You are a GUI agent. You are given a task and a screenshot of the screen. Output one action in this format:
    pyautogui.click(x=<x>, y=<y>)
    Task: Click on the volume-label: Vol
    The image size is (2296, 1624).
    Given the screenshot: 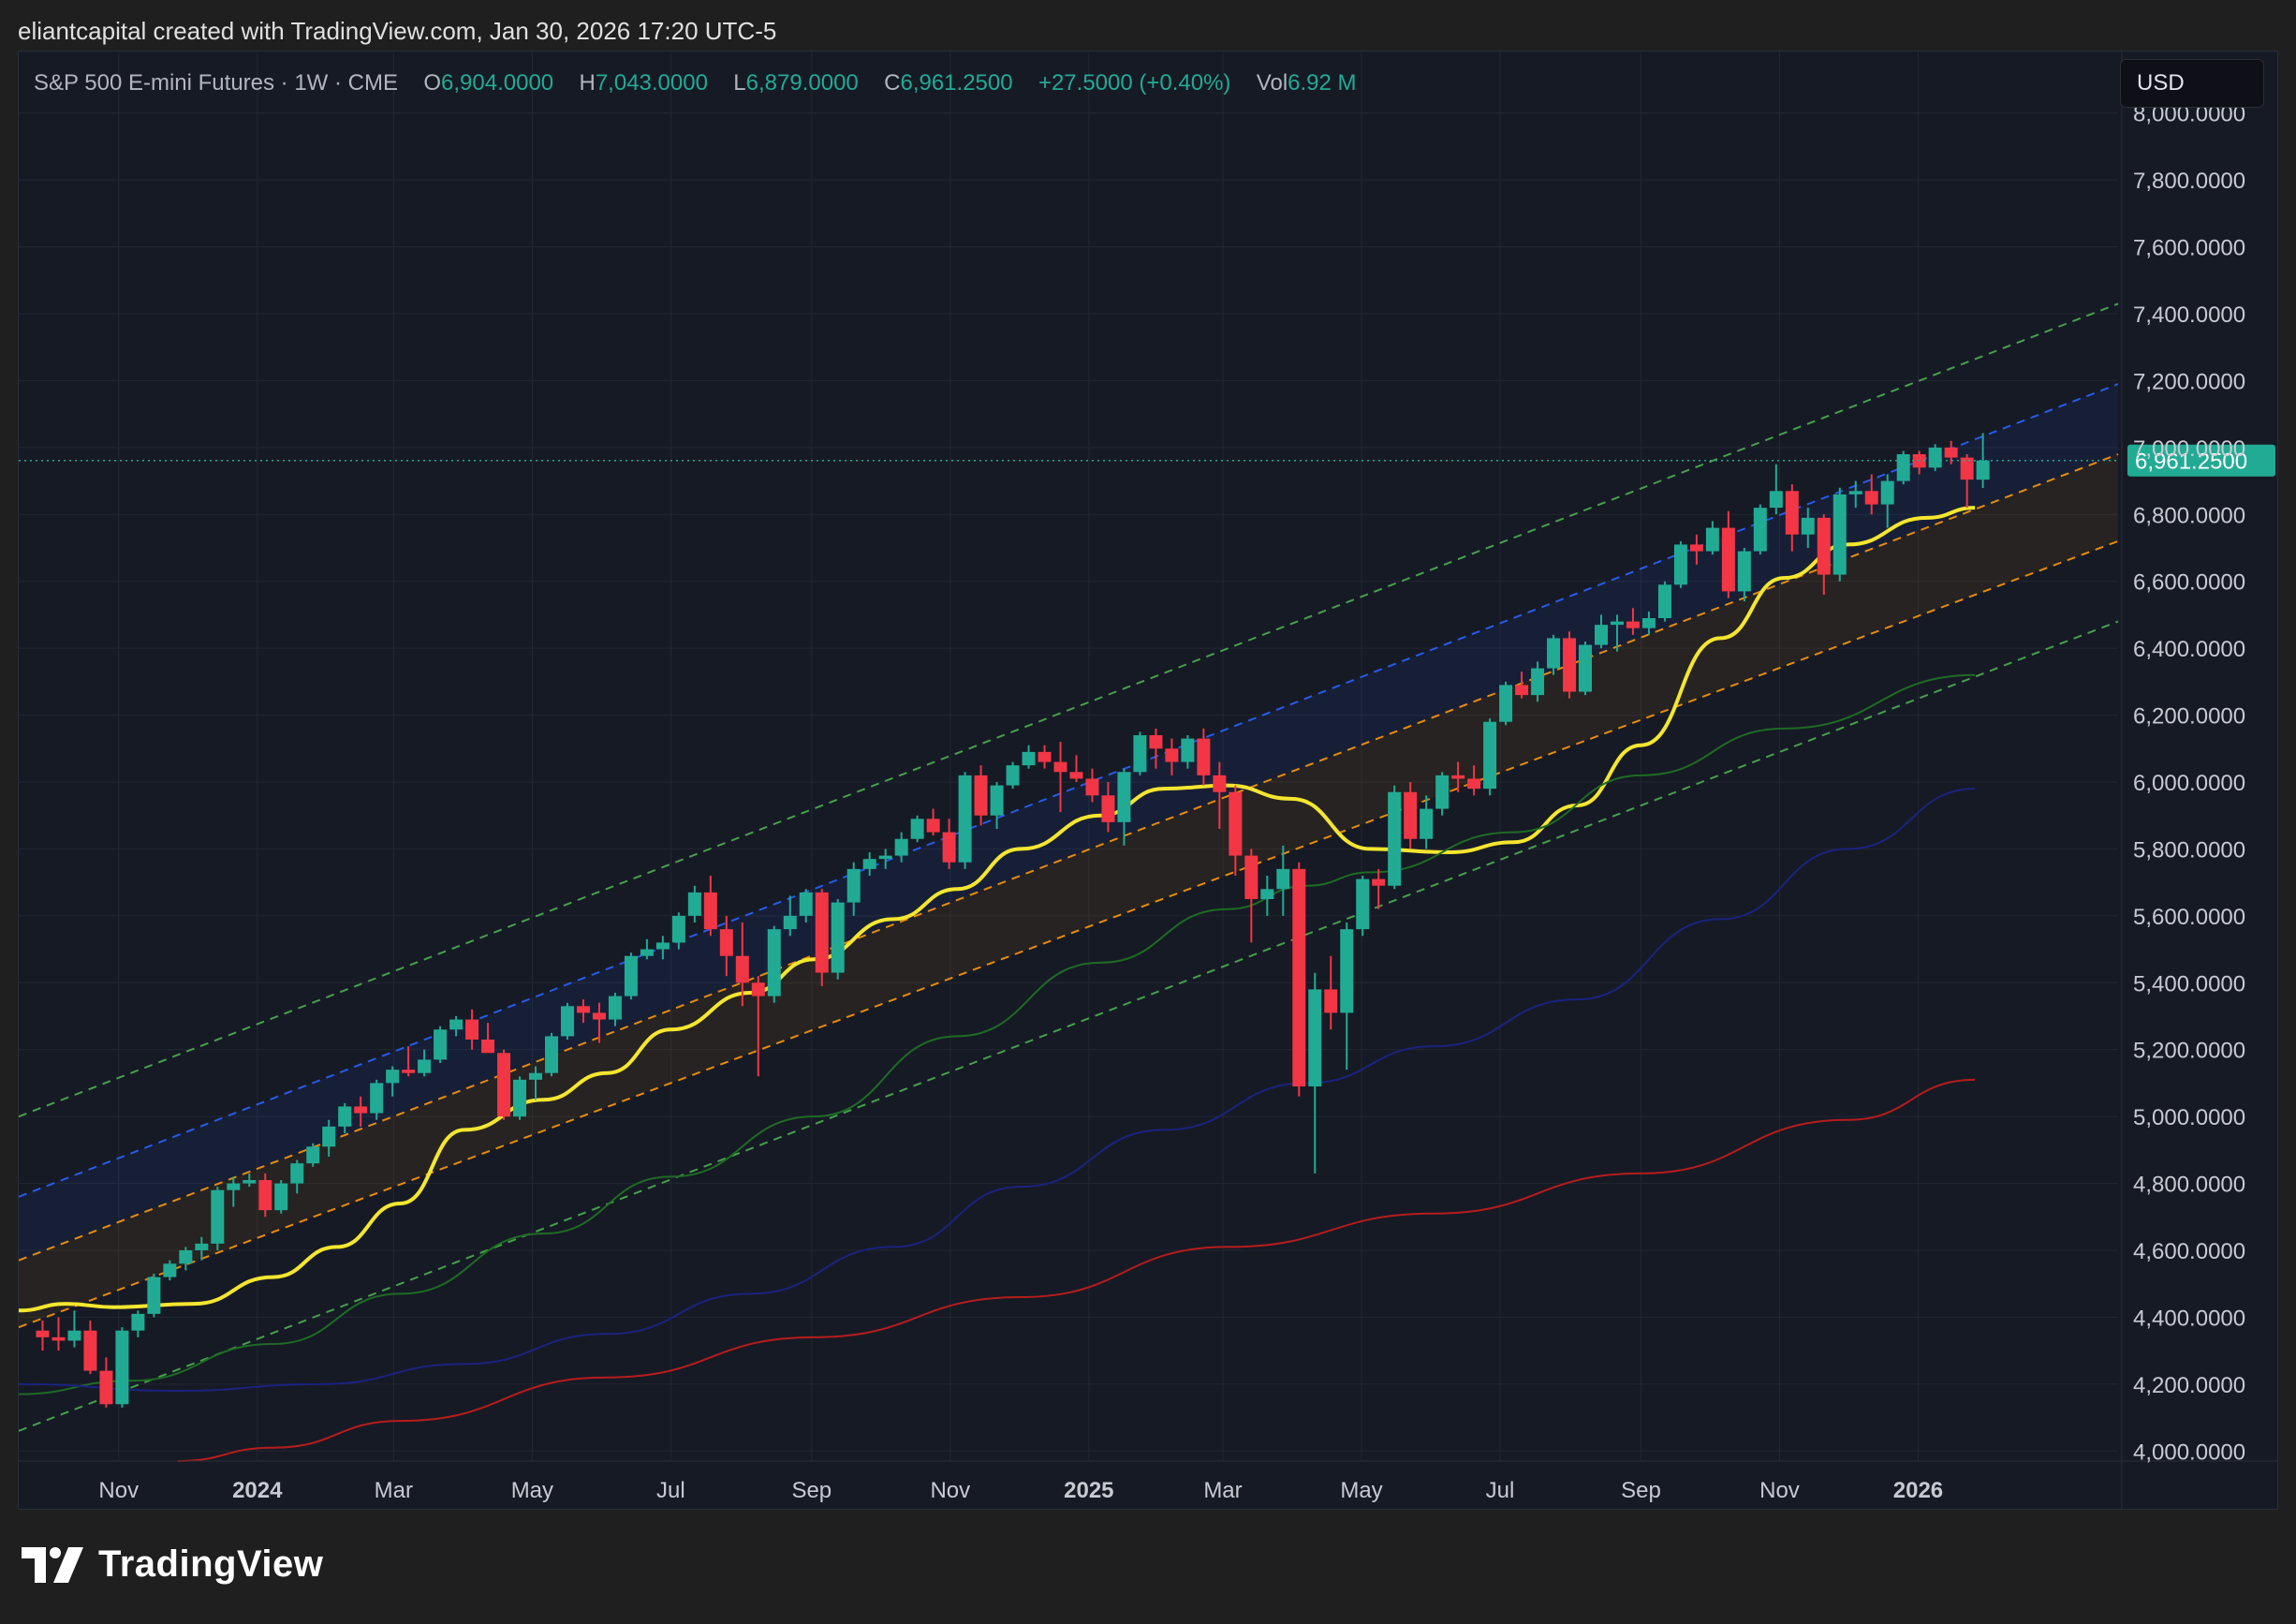 What is the action you would take?
    pyautogui.click(x=1272, y=83)
    